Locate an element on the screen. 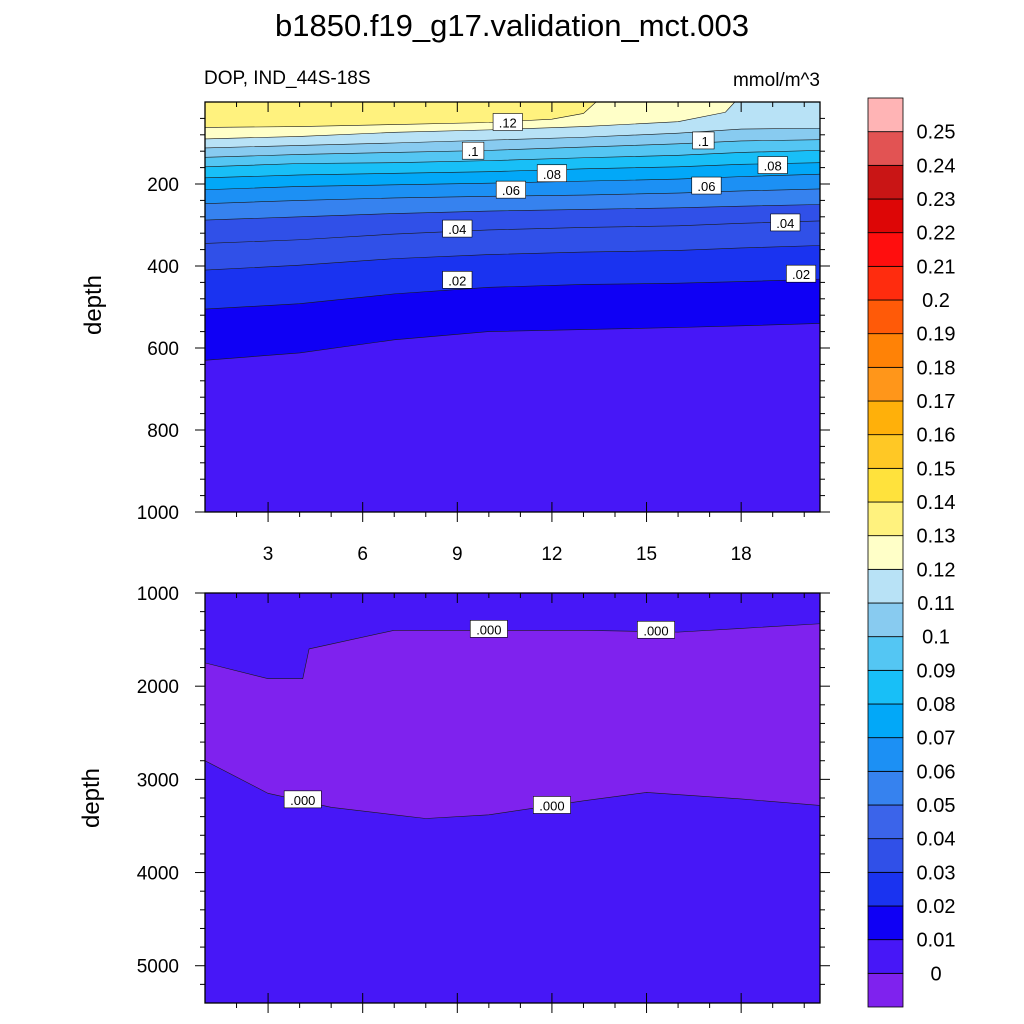 This screenshot has height=1024, width=1024. colorbar-label: 0.01 is located at coordinates (936, 941).